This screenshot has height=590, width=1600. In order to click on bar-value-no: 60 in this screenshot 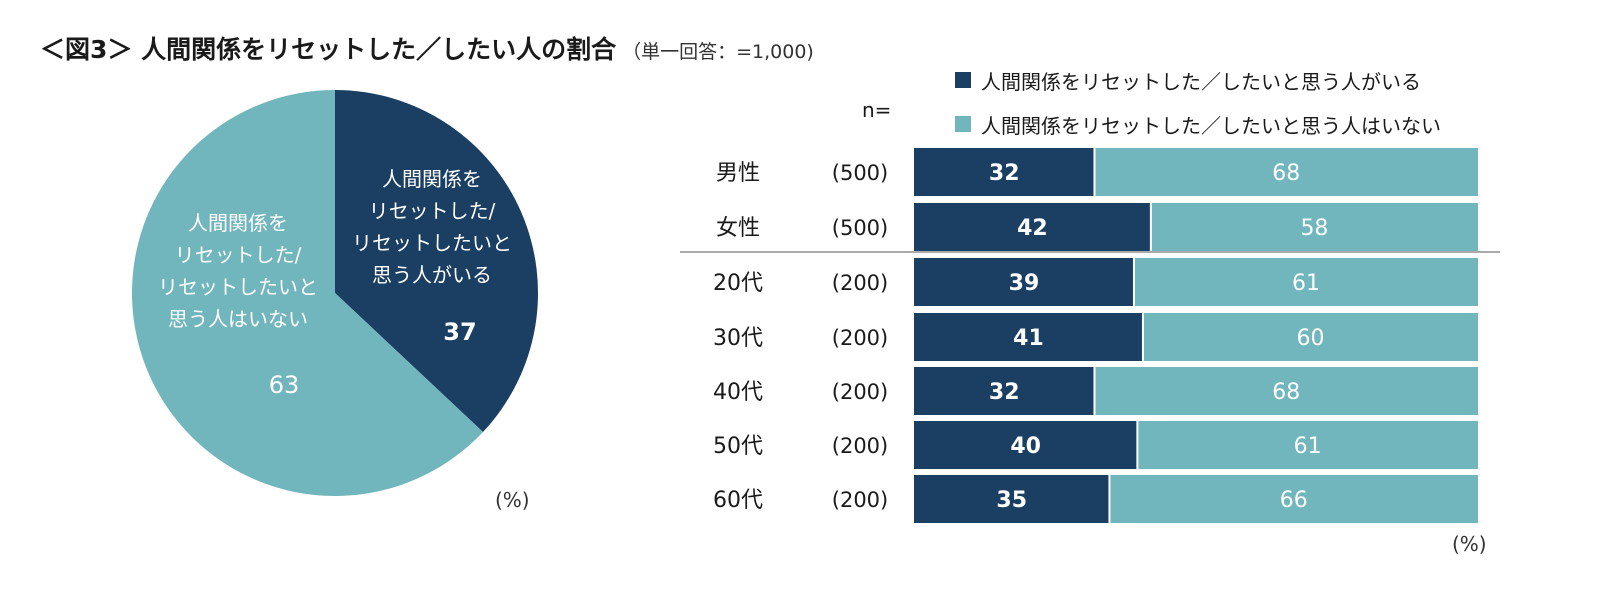, I will do `click(1310, 338)`.